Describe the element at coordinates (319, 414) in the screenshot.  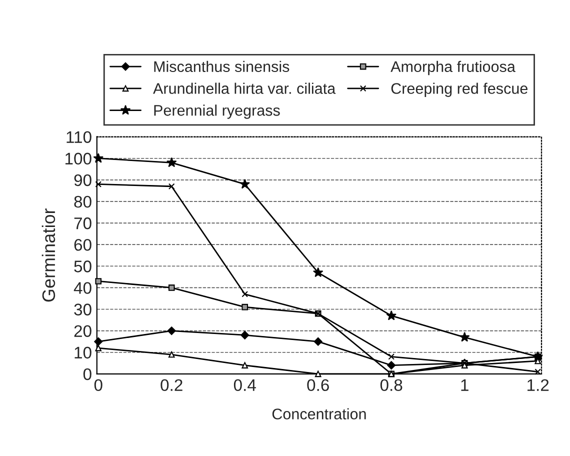
I see `x-axis-title: Concentration` at that location.